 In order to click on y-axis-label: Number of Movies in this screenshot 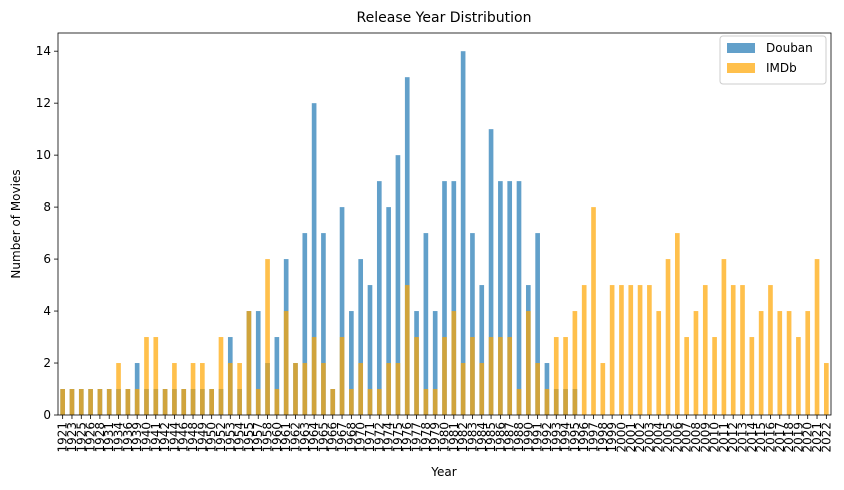, I will do `click(16, 223)`.